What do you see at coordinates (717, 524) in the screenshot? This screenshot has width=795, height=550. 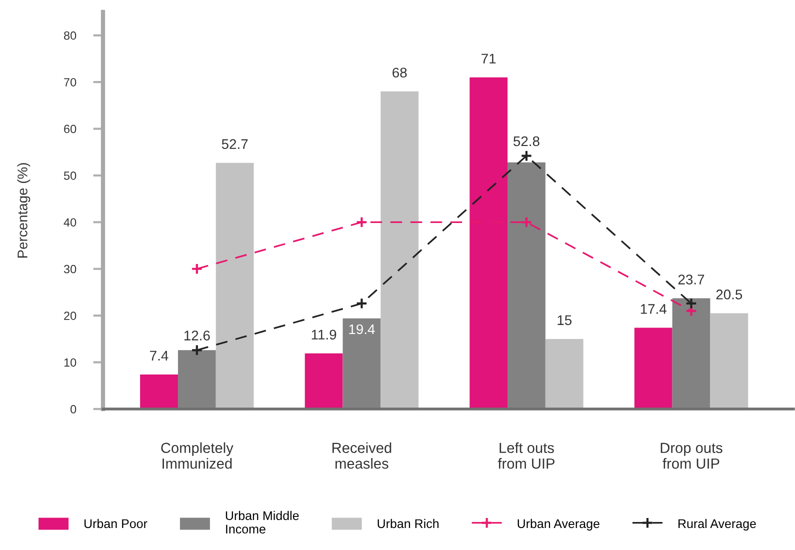 I see `legend-label: Rural Average` at bounding box center [717, 524].